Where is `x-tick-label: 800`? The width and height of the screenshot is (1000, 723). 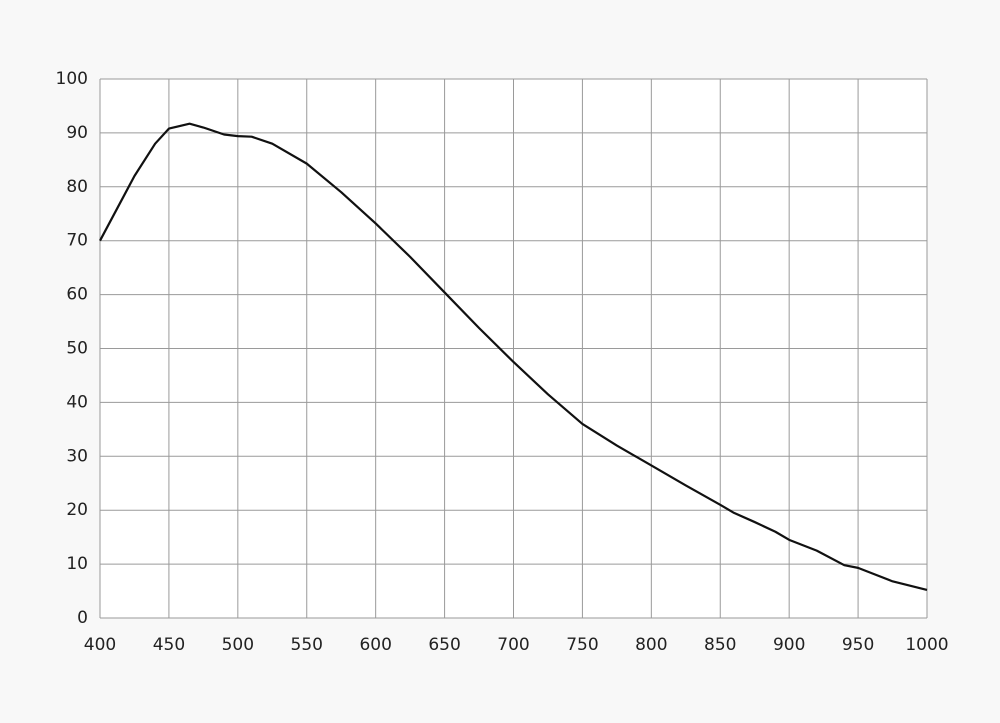
x-tick-label: 800 is located at coordinates (651, 645).